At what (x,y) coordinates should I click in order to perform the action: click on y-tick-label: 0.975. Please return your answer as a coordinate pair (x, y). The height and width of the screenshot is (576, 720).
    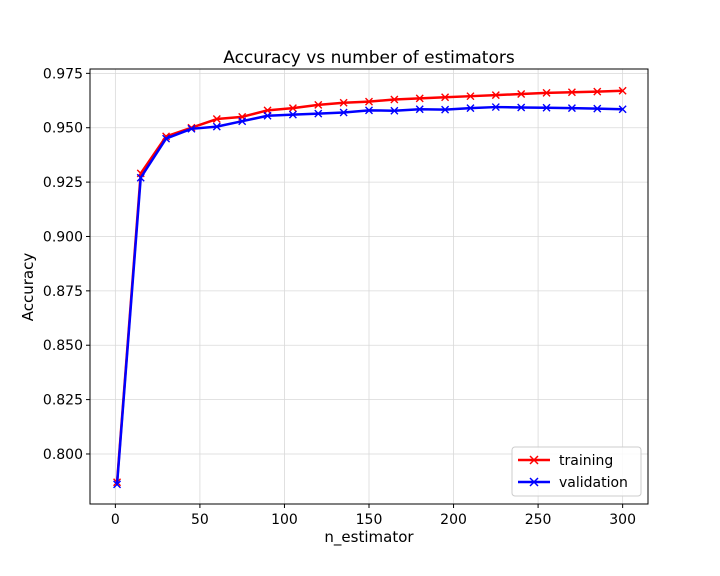
    Looking at the image, I should click on (63, 74).